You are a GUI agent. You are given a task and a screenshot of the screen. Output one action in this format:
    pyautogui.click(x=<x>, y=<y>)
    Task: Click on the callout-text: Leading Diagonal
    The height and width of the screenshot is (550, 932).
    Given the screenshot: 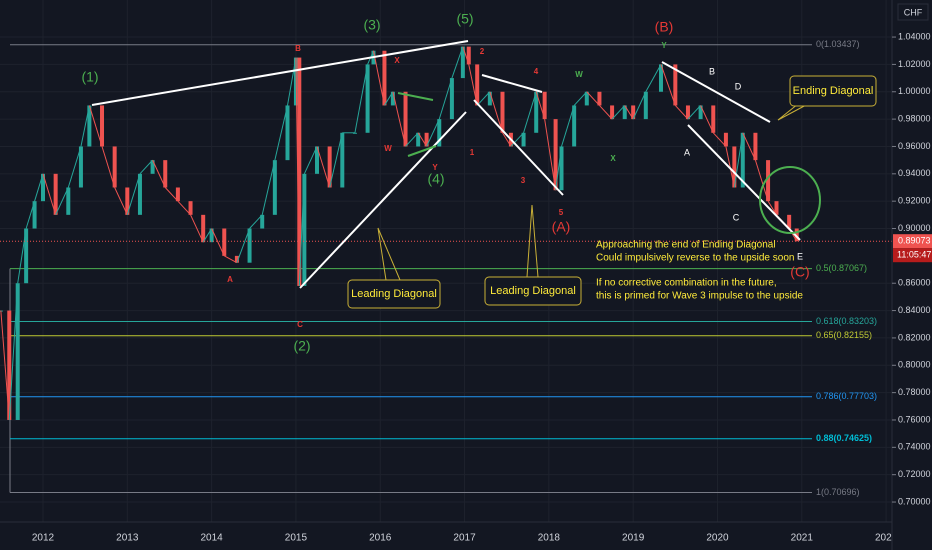 What is the action you would take?
    pyautogui.click(x=533, y=291)
    